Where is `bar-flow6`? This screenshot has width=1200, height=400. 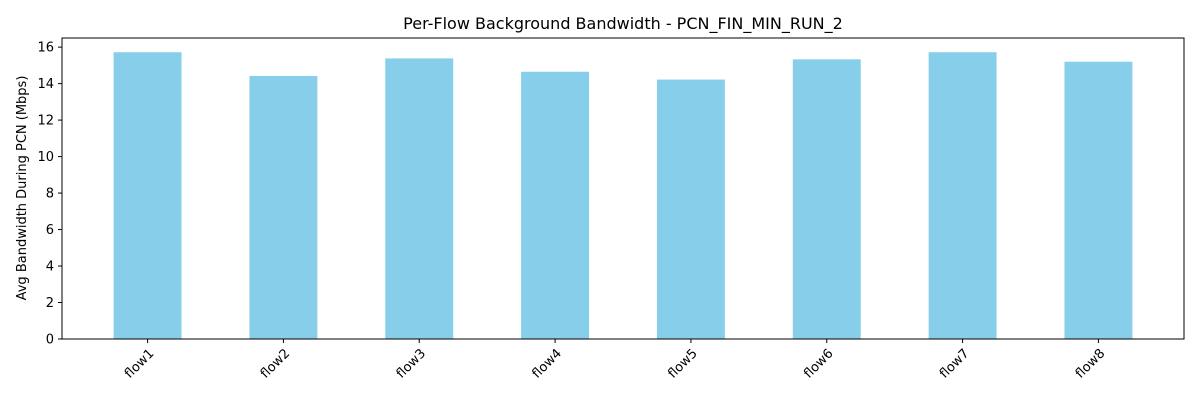 bar-flow6 is located at coordinates (826, 199).